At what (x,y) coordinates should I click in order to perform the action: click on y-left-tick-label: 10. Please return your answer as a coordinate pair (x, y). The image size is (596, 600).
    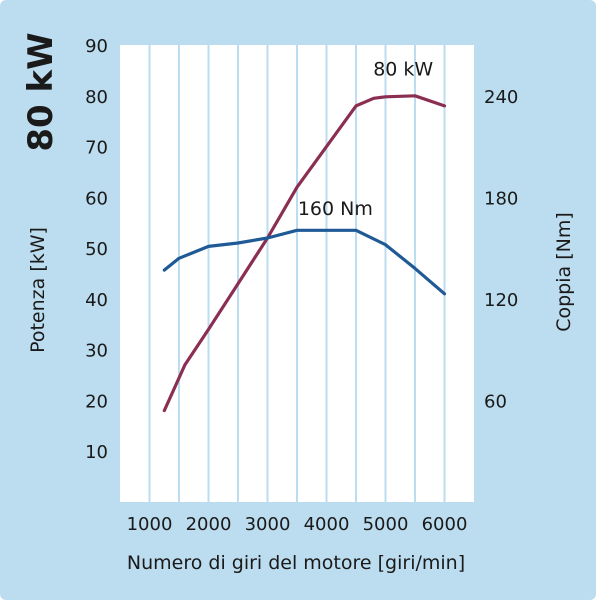
    Looking at the image, I should click on (96, 452).